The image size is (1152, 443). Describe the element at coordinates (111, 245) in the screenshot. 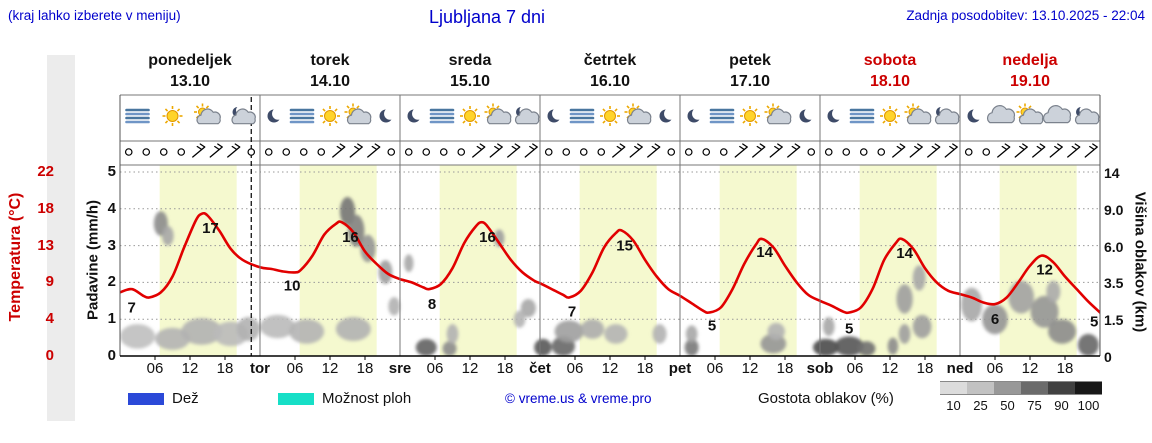

I see `precip-tick: 3` at that location.